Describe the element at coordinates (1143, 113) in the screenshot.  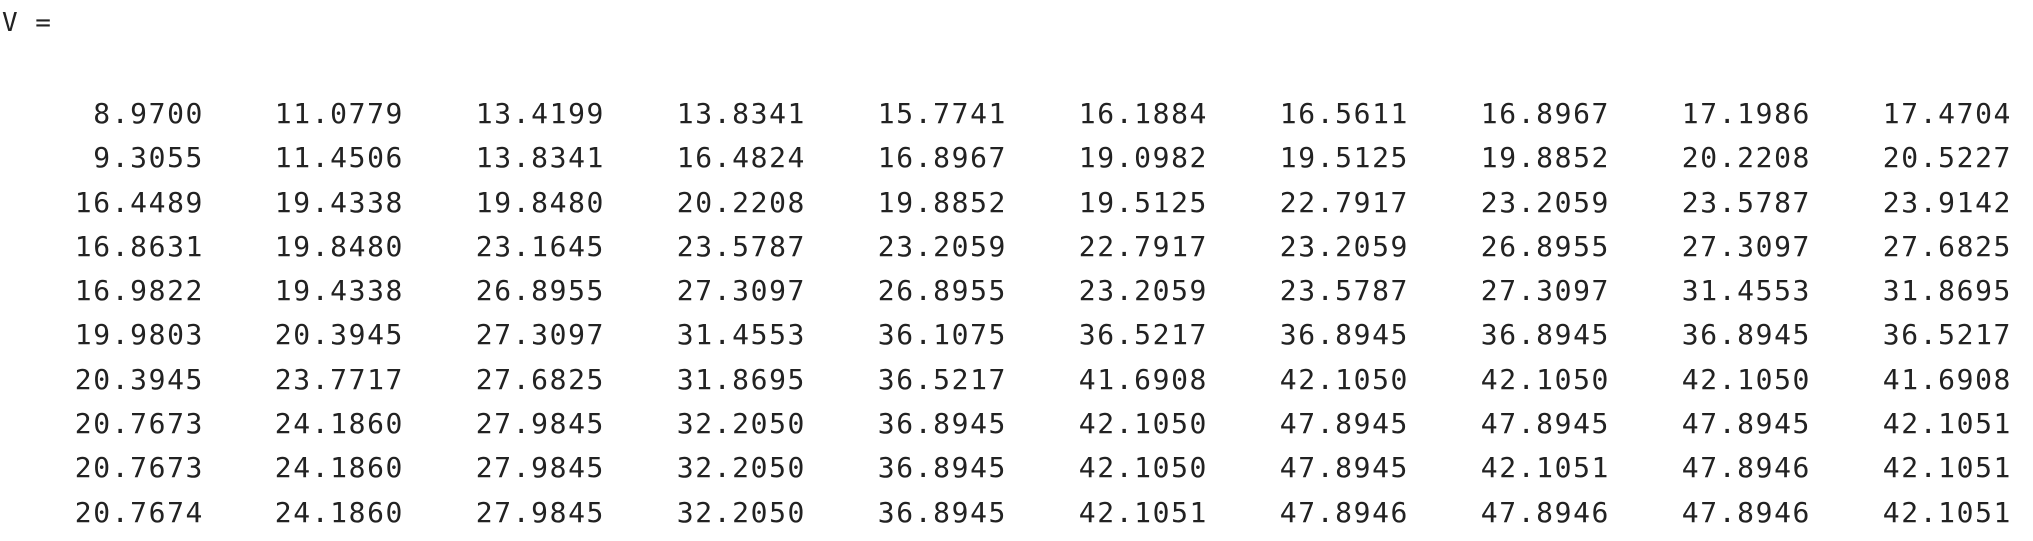
I see `matrix-cell: 16.1884` at that location.